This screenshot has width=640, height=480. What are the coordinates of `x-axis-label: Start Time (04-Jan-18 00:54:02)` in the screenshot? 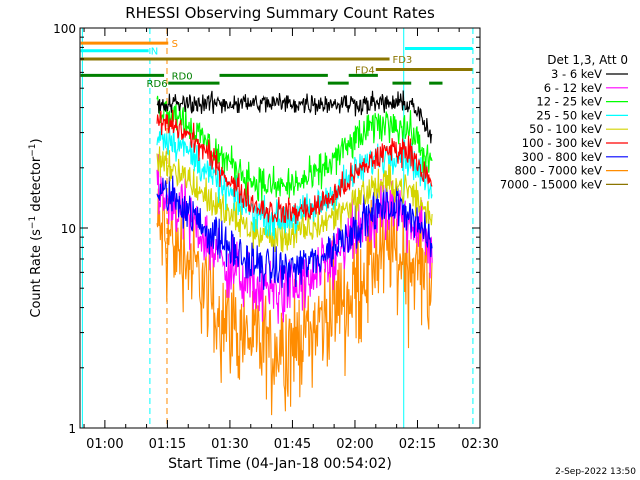 It's located at (280, 464).